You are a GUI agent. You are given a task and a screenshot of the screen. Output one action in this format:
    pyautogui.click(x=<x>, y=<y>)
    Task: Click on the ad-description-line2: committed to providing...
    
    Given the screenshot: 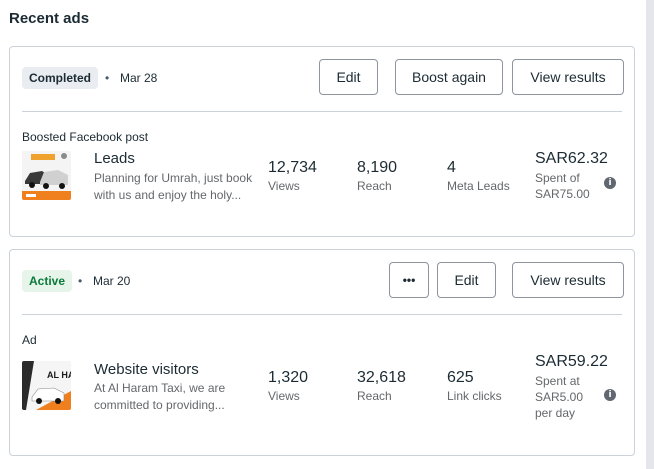 What is the action you would take?
    pyautogui.click(x=159, y=405)
    